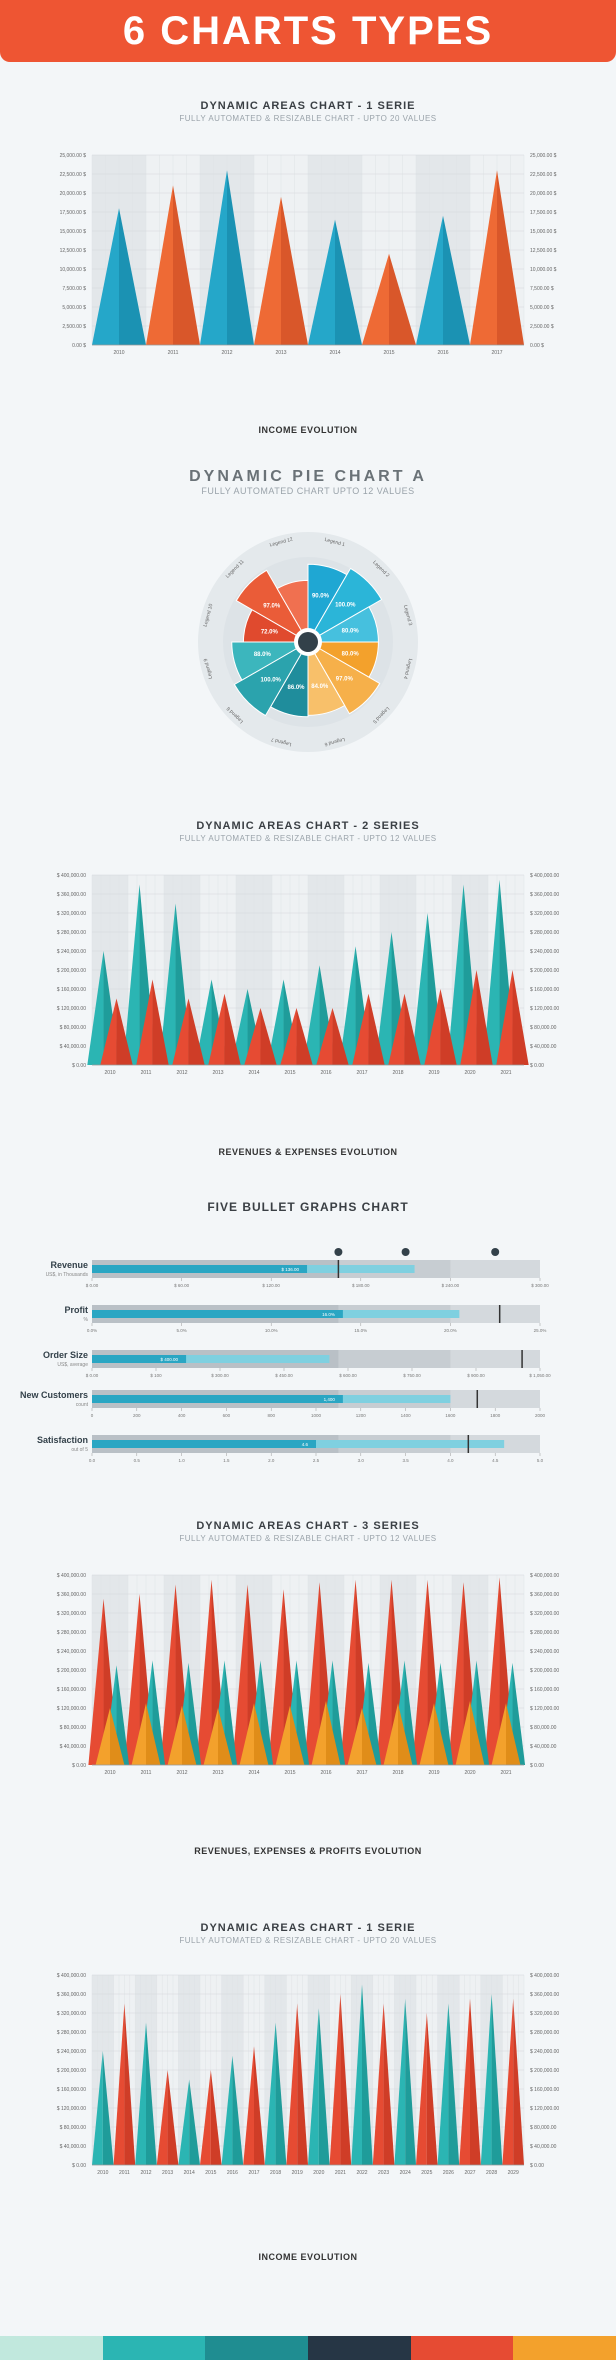  Describe the element at coordinates (71, 2090) in the screenshot. I see `y-tick-label: $ 160,000.00` at that location.